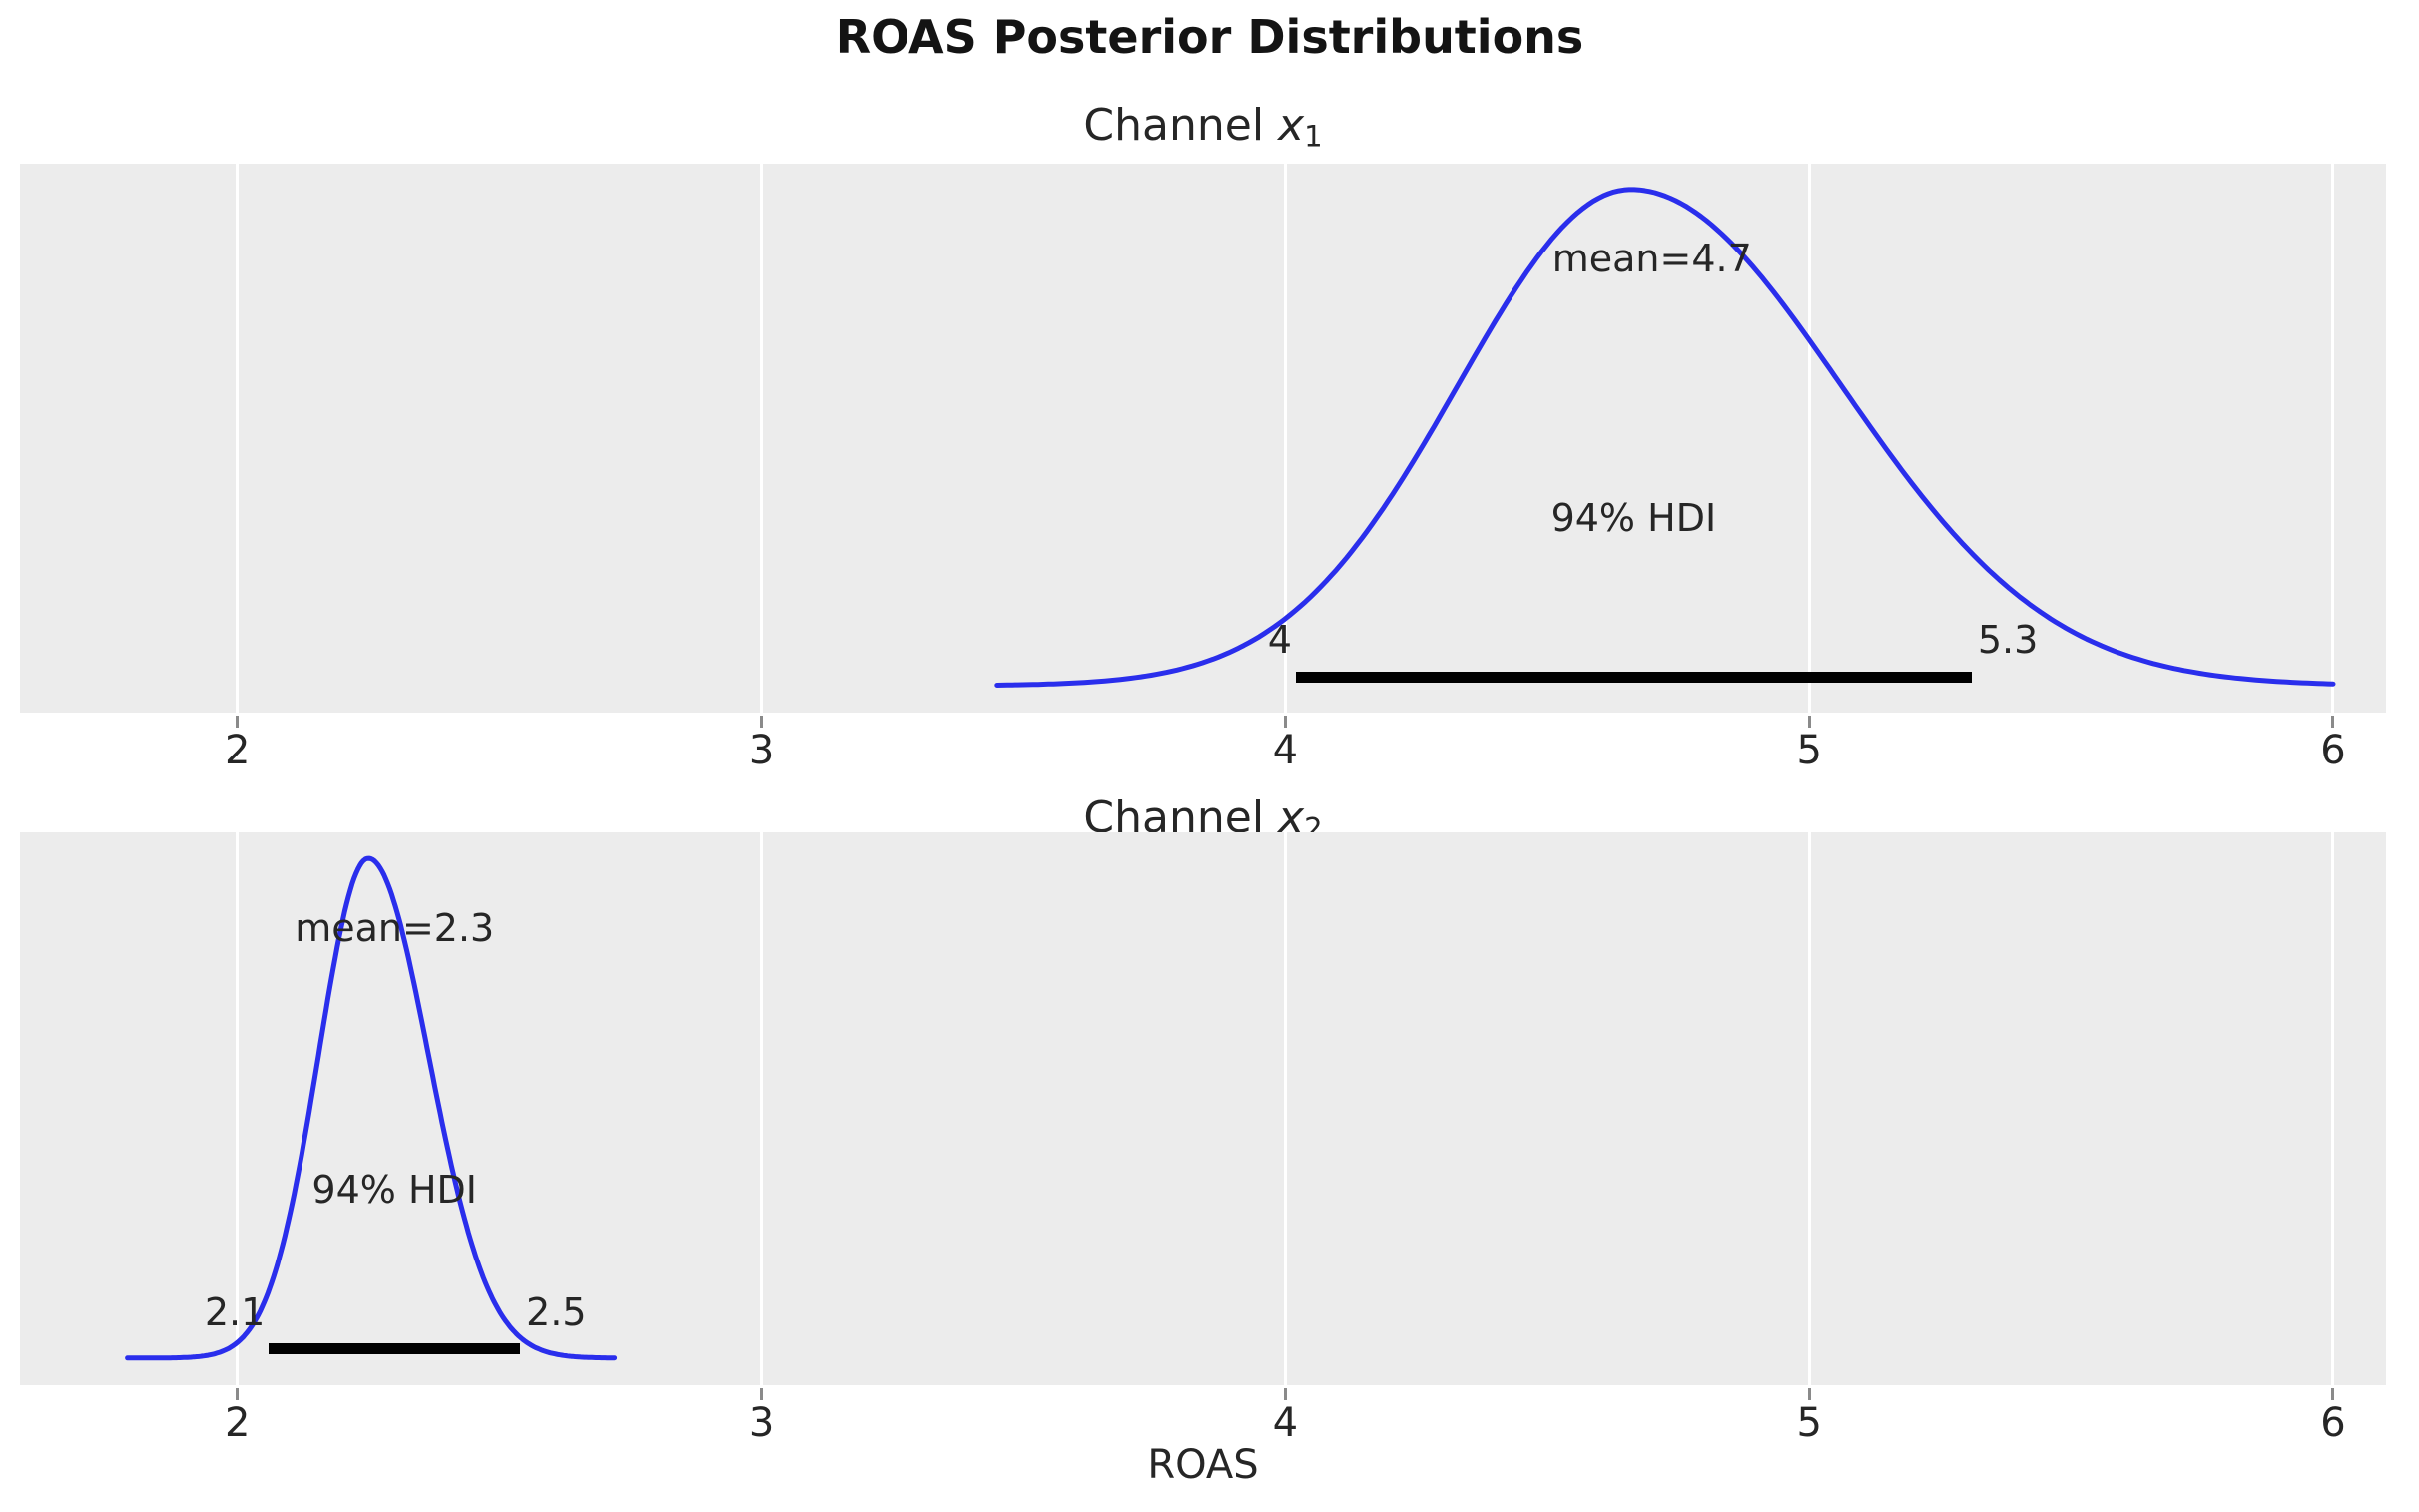 This screenshot has width=2419, height=1512. Describe the element at coordinates (1280, 640) in the screenshot. I see `hdi-lower-label: 4` at that location.